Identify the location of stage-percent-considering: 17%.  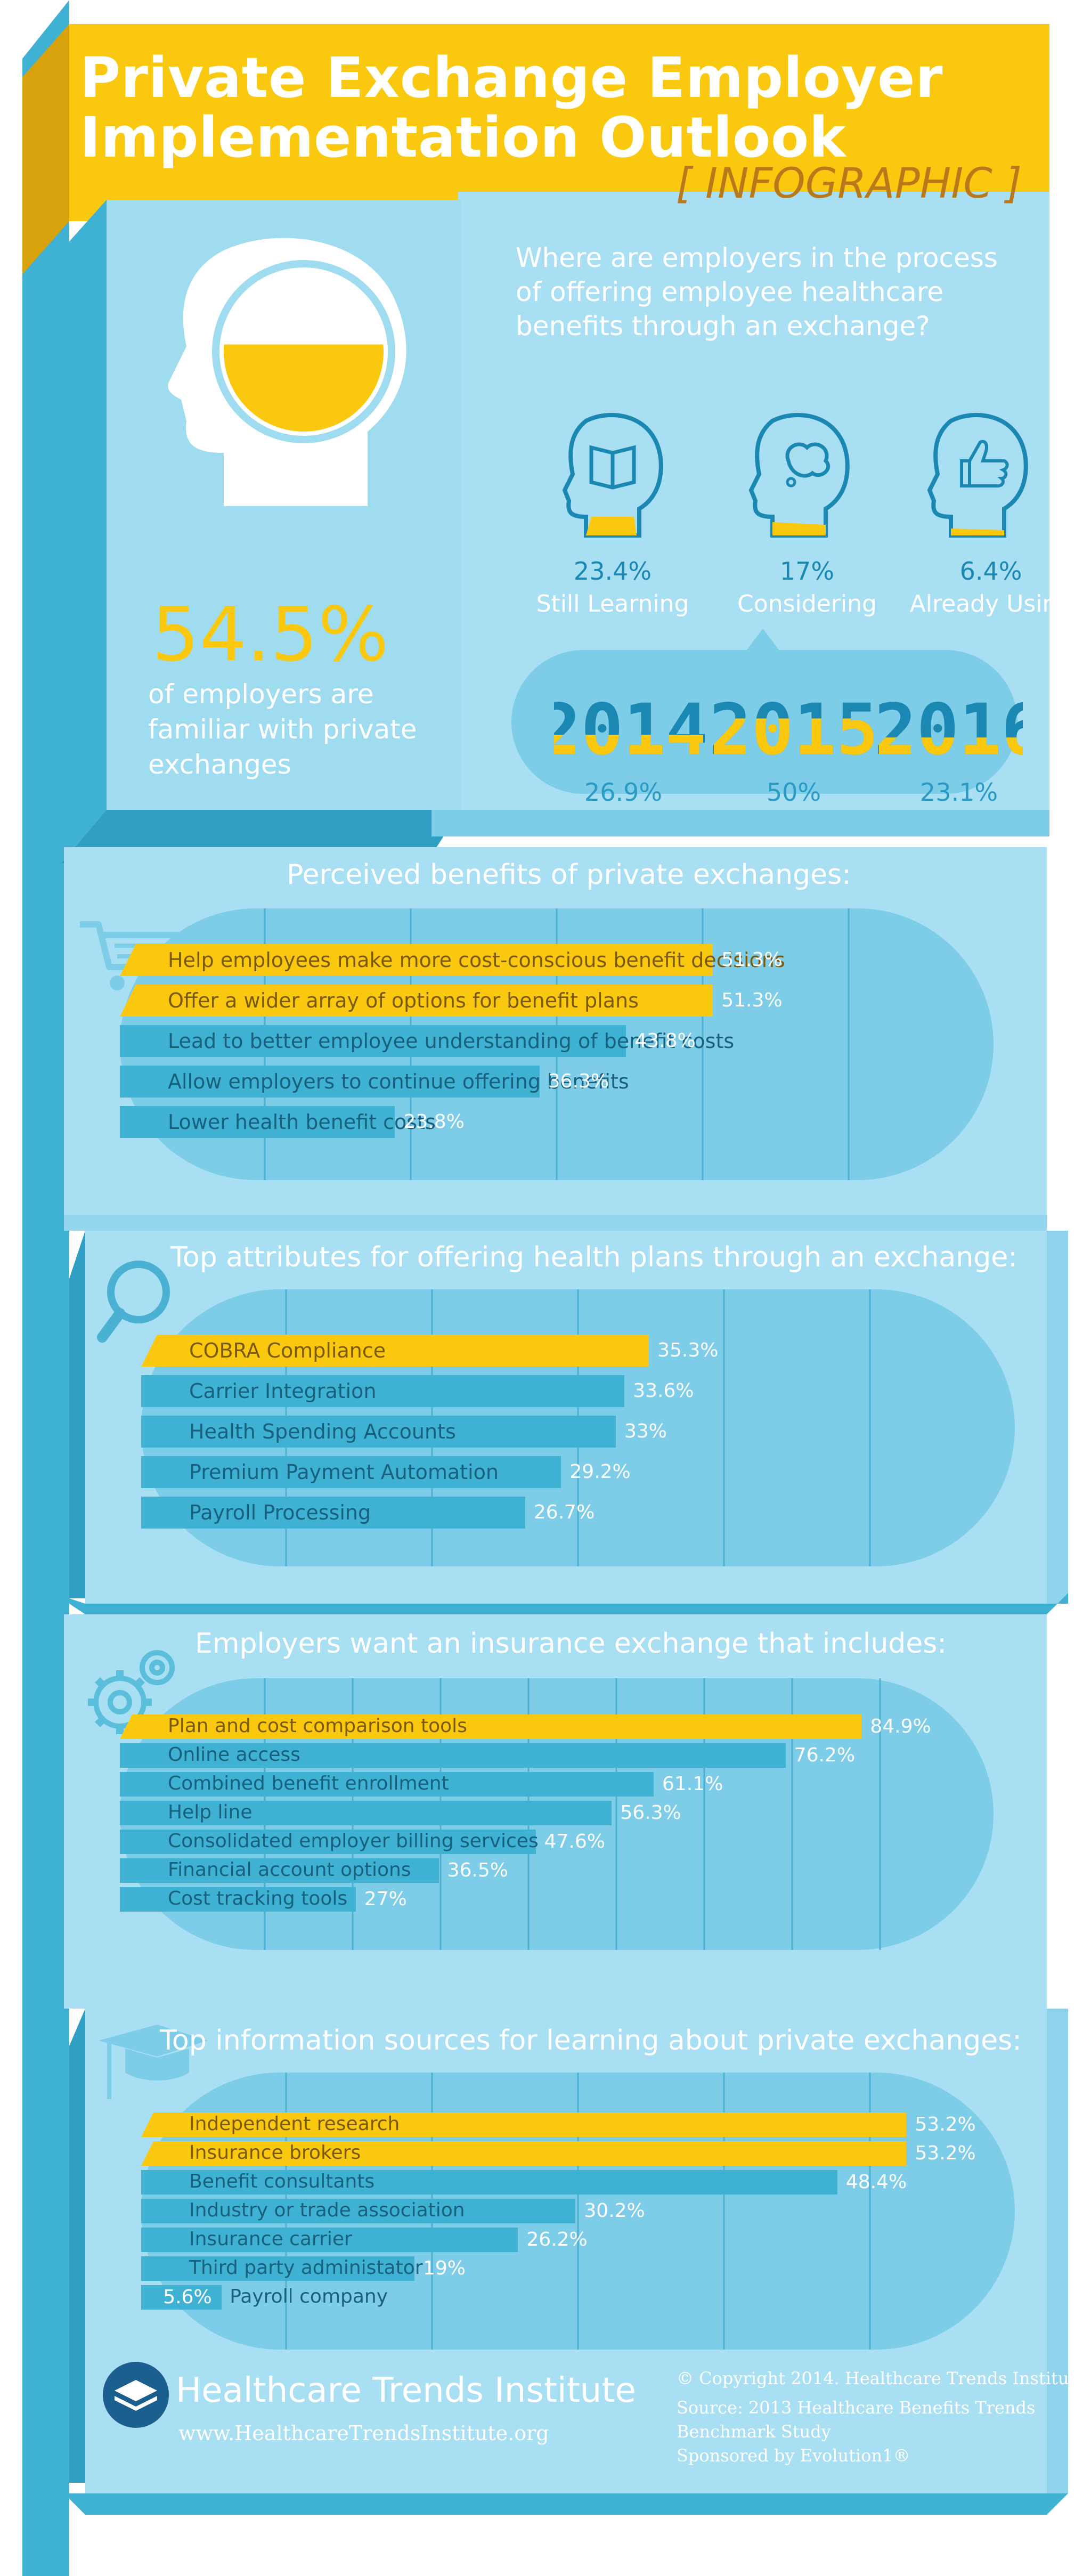
(807, 571).